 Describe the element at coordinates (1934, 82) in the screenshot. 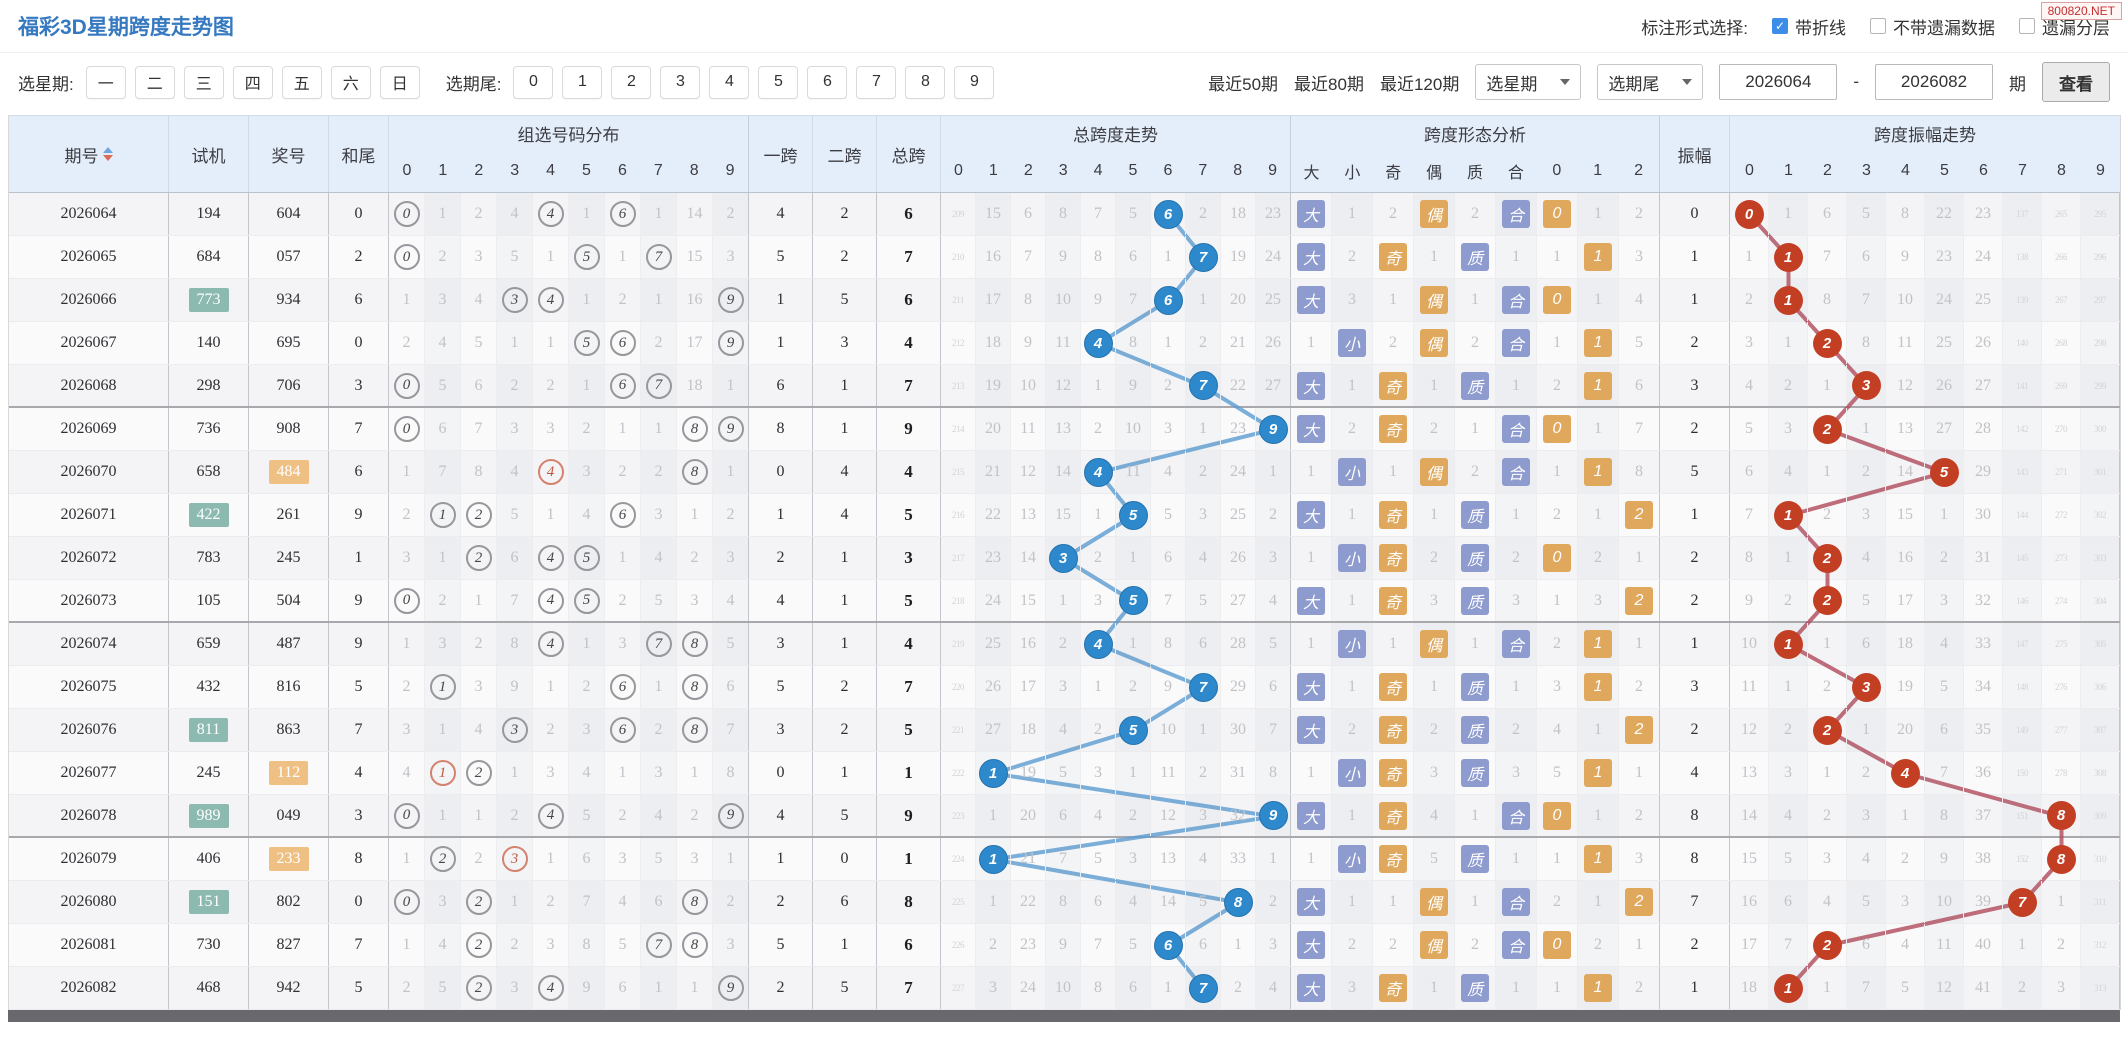

I see `range-to-input: 2026082` at that location.